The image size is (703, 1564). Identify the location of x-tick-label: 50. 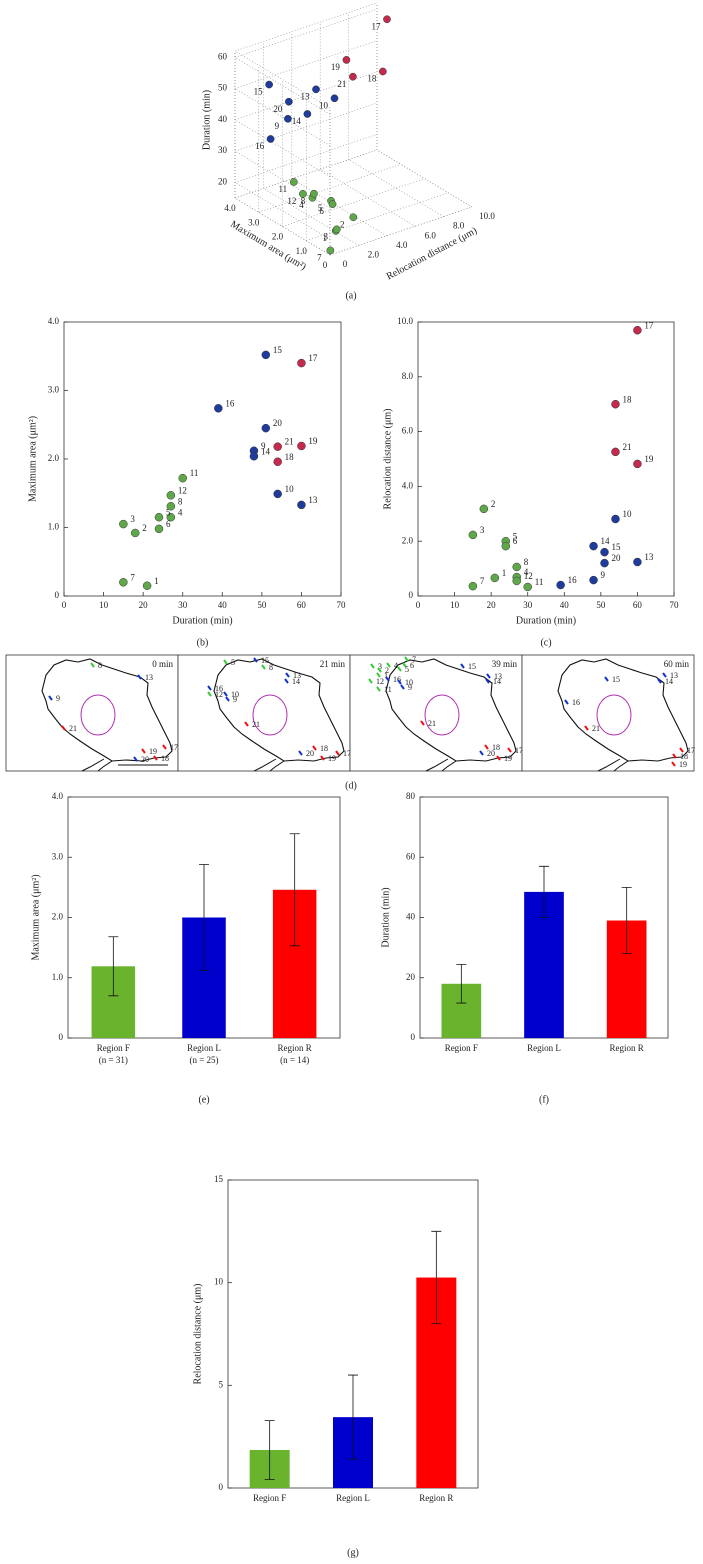
(262, 605).